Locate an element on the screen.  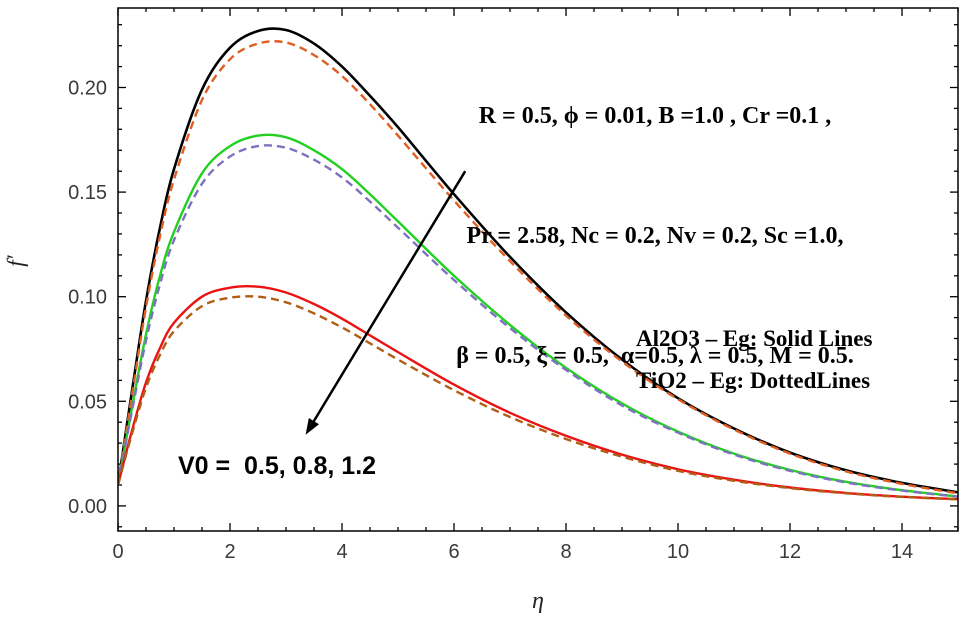
svg-text: 12 is located at coordinates (790, 552).